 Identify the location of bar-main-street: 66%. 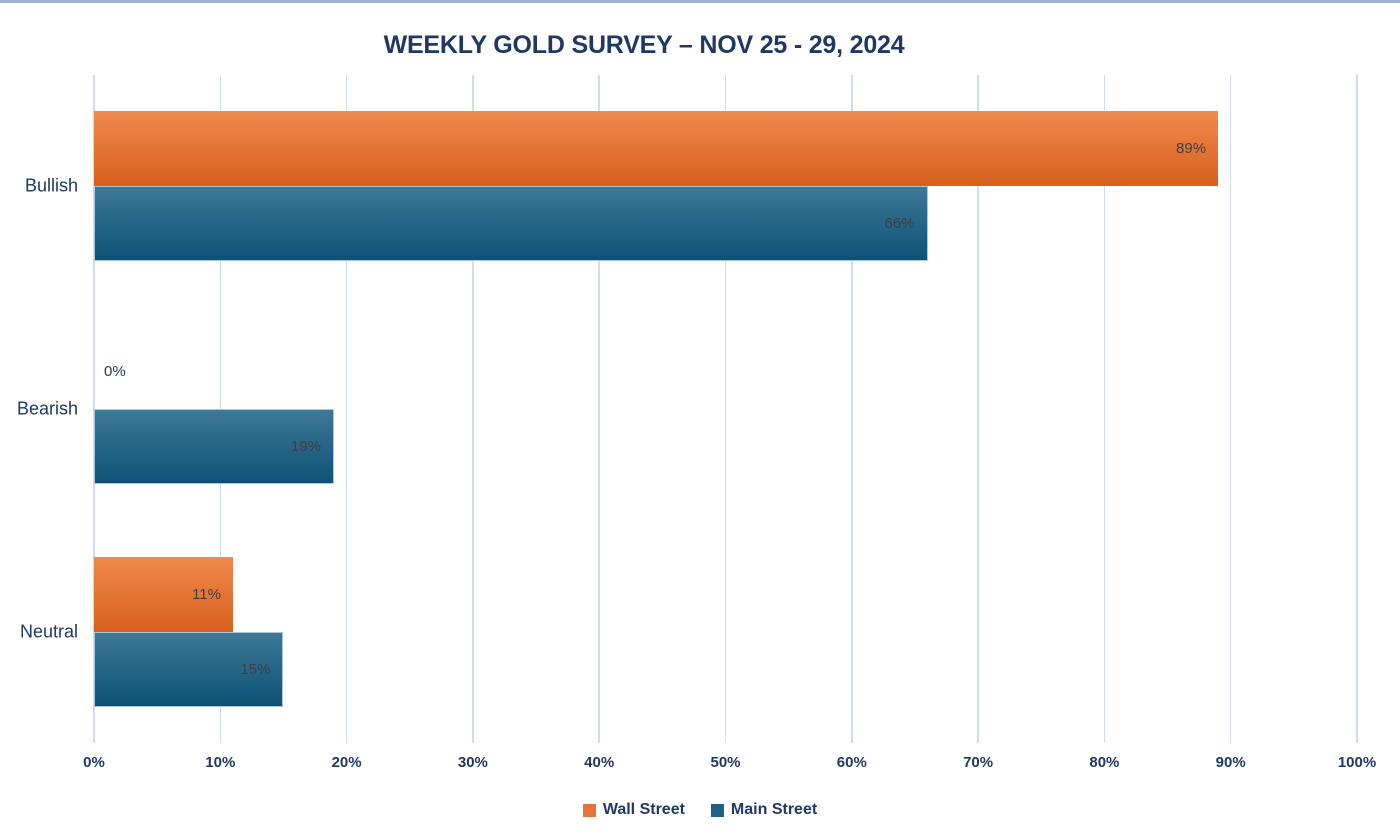
(511, 224).